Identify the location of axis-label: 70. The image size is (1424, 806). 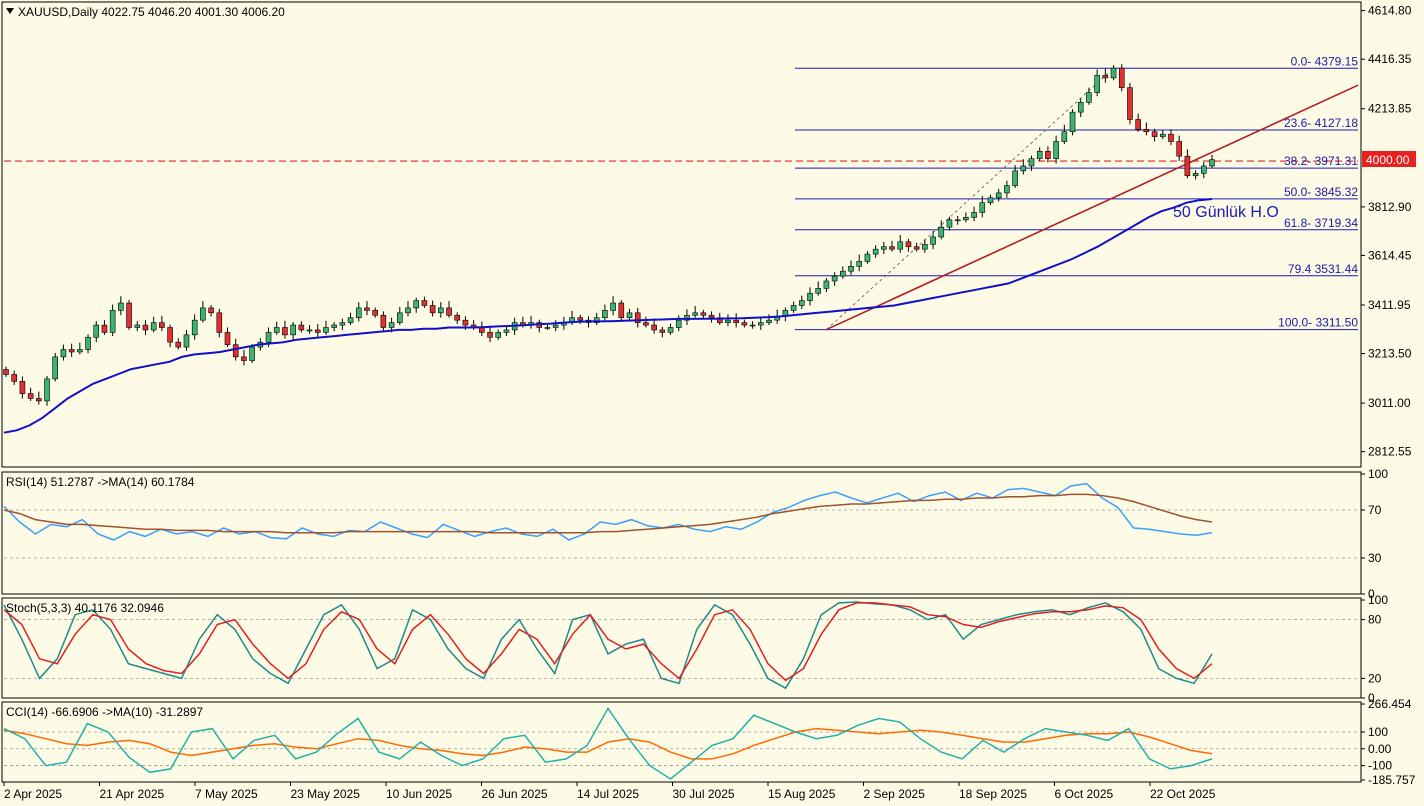
(1375, 510).